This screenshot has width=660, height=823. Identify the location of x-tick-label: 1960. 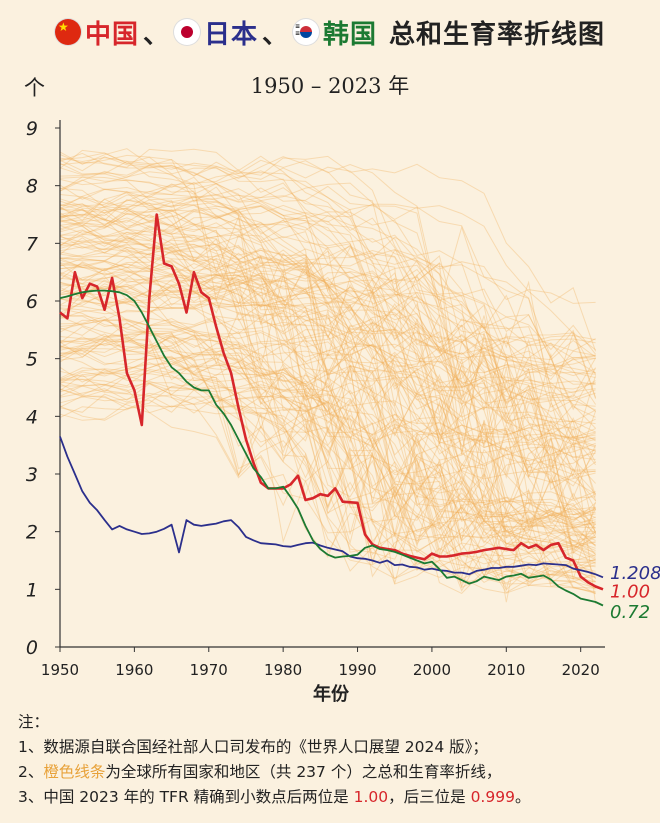
(134, 670).